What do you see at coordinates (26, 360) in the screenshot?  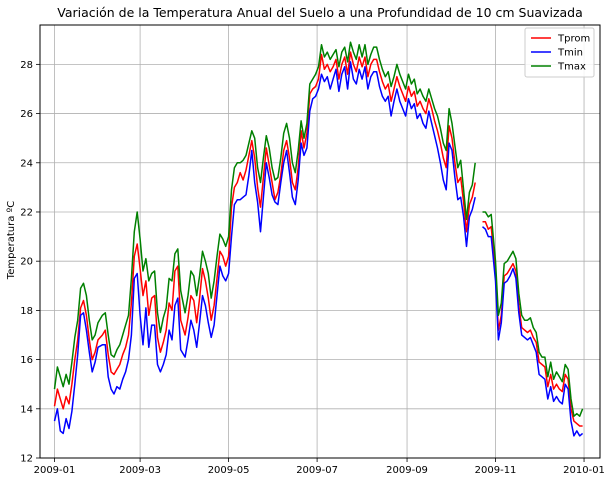 I see `y-tick-label: 16` at bounding box center [26, 360].